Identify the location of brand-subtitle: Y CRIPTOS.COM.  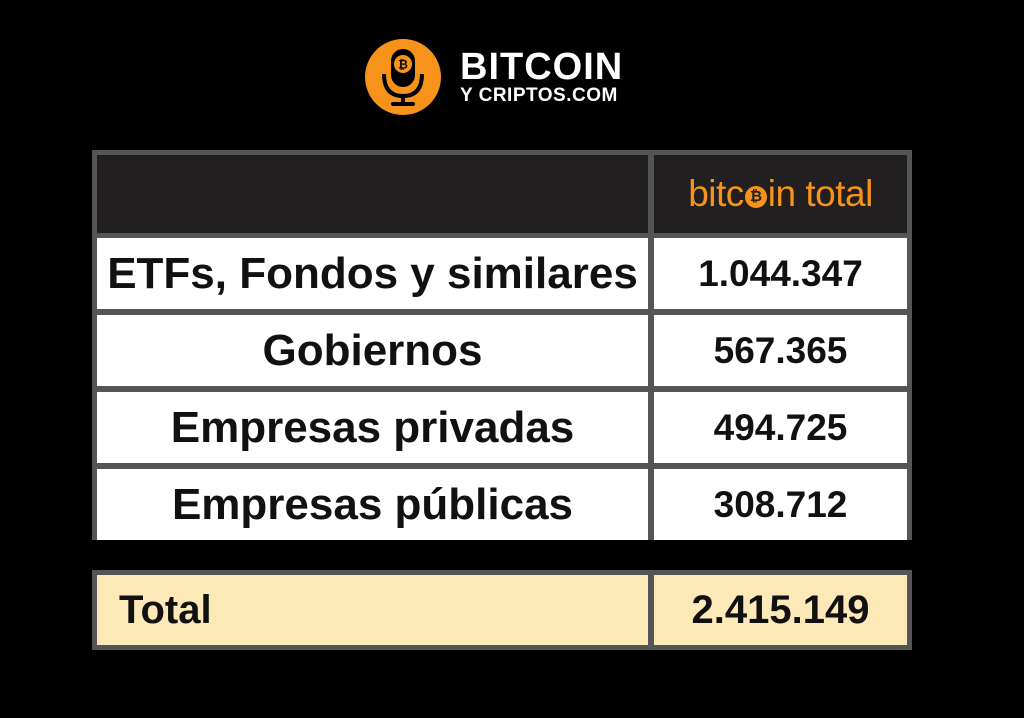
(539, 95).